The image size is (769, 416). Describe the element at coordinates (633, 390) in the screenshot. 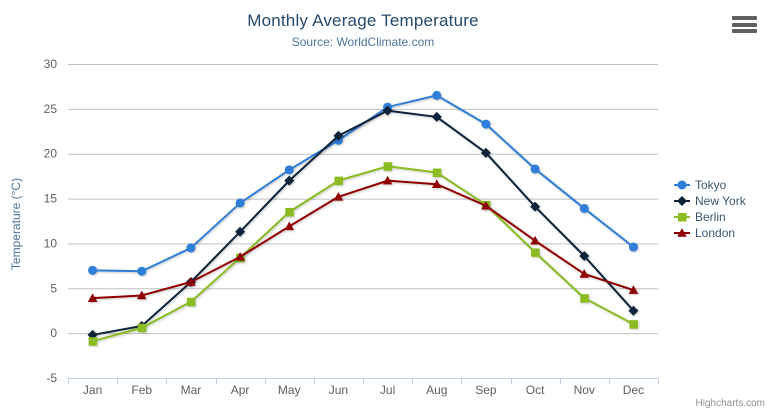

I see `x-axis-label: Dec` at that location.